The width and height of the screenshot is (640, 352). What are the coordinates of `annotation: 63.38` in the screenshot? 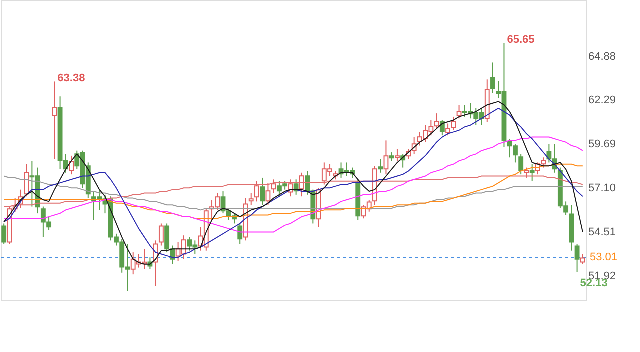 It's located at (72, 78).